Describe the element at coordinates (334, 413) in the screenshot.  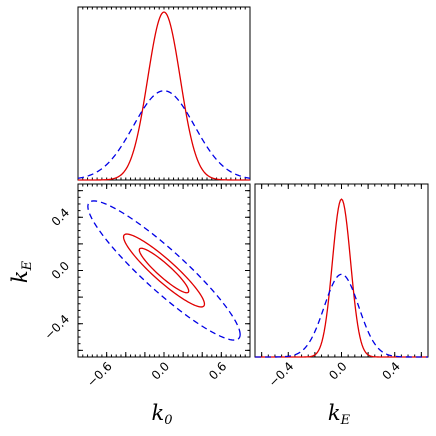
I see `xlabel-kE-main: k` at that location.